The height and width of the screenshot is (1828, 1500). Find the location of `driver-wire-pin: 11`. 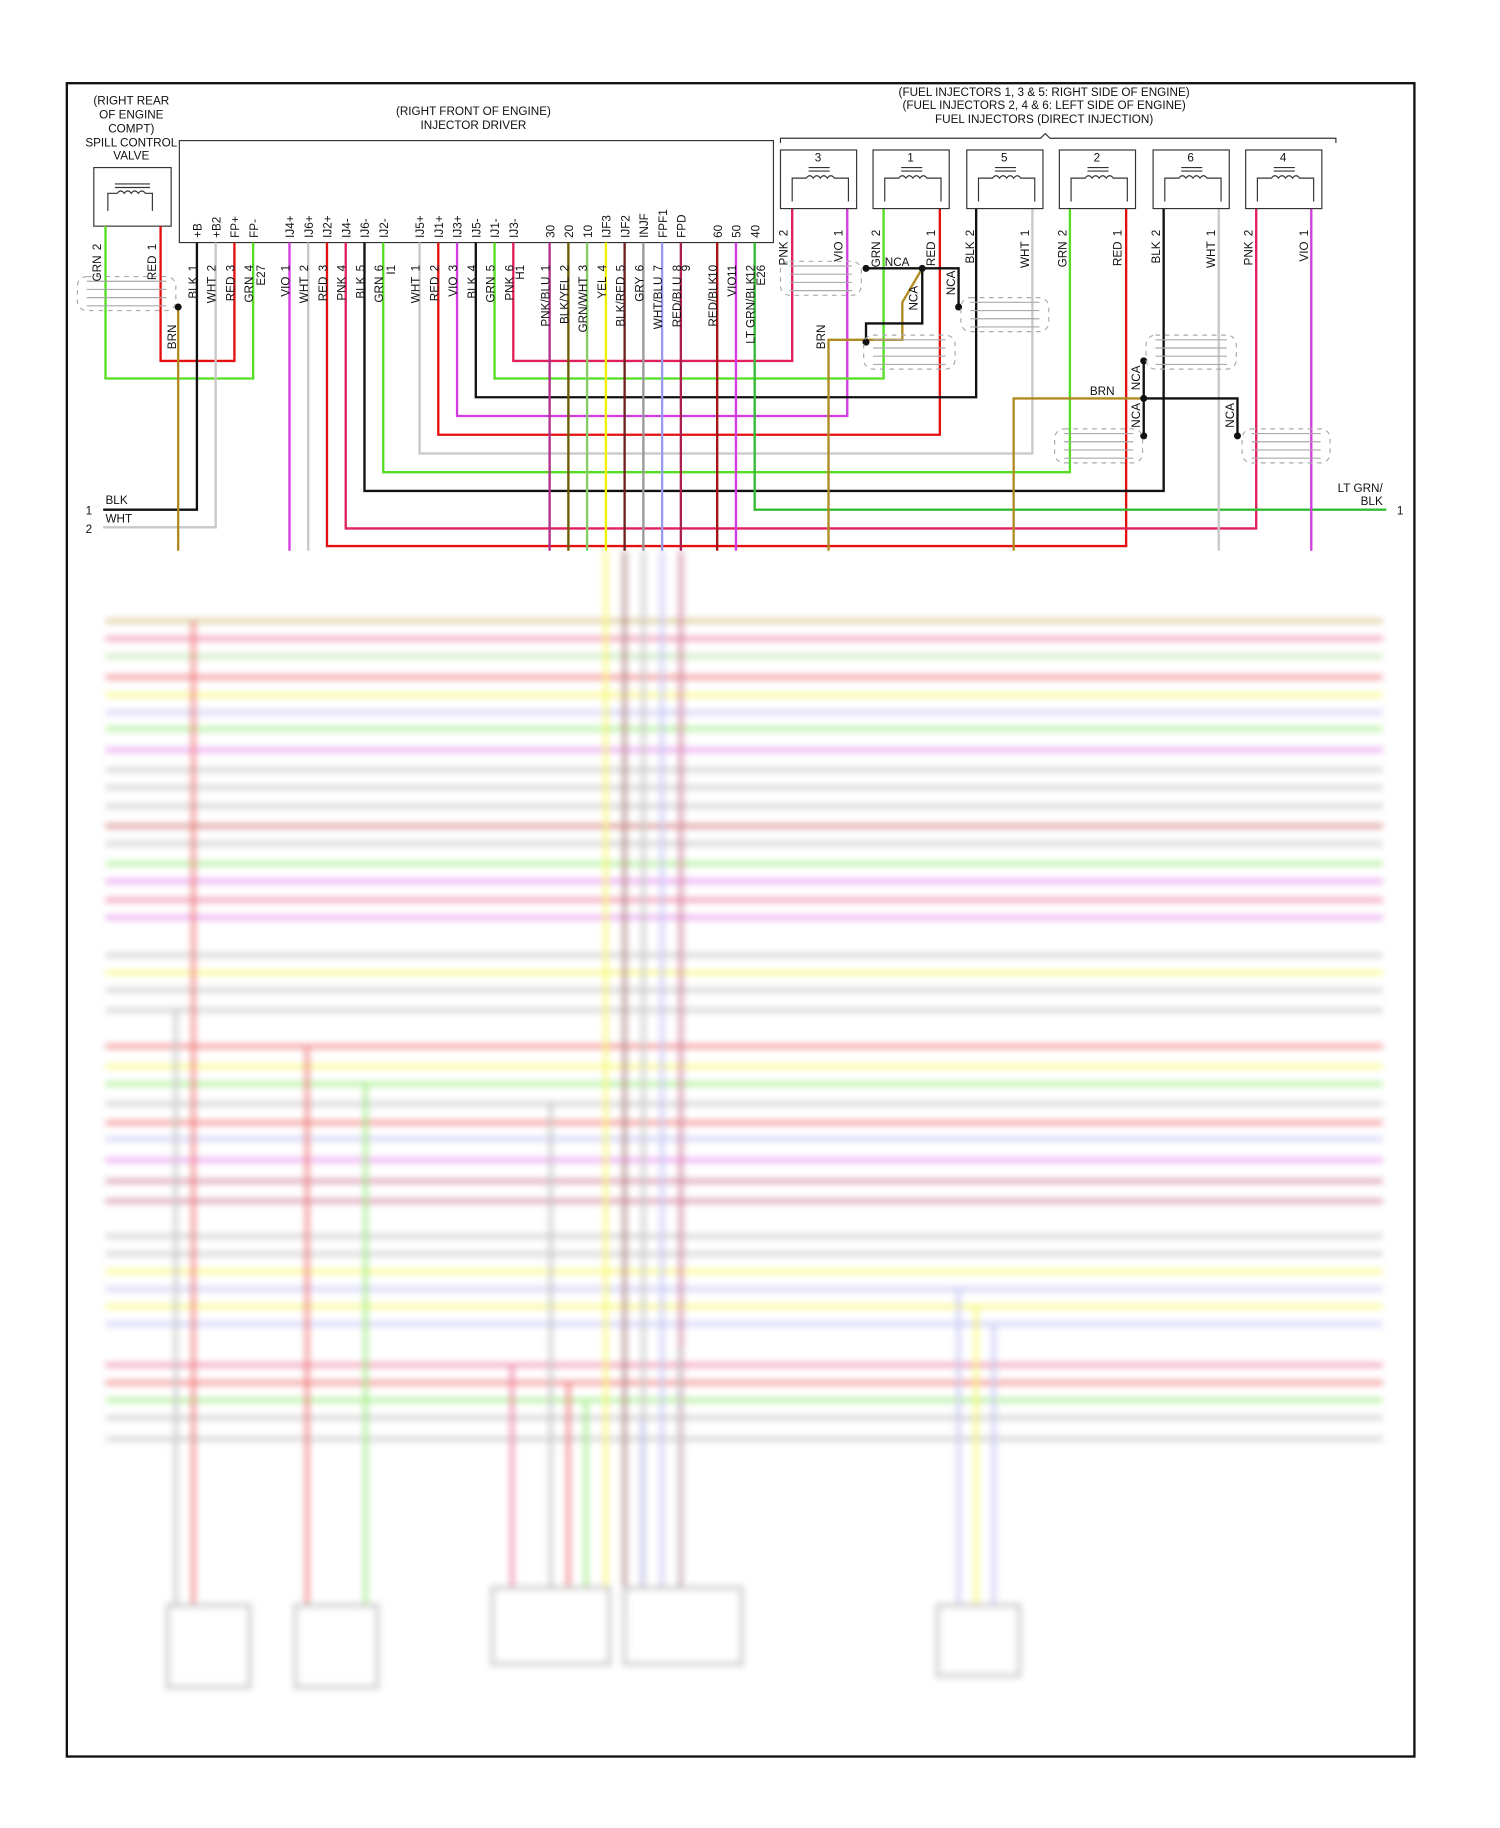

driver-wire-pin: 11 is located at coordinates (732, 271).